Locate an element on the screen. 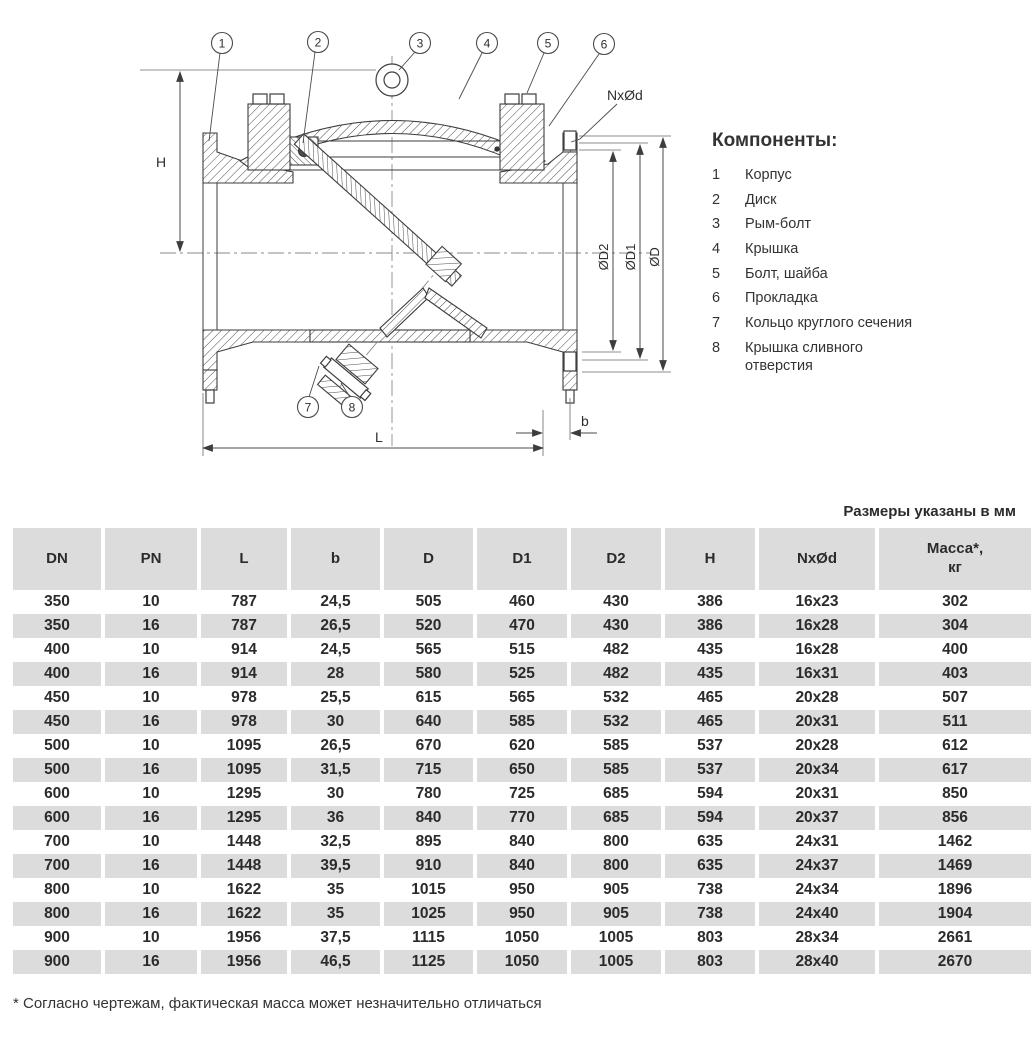 This screenshot has width=1035, height=1038. table-cell: 507 is located at coordinates (955, 697).